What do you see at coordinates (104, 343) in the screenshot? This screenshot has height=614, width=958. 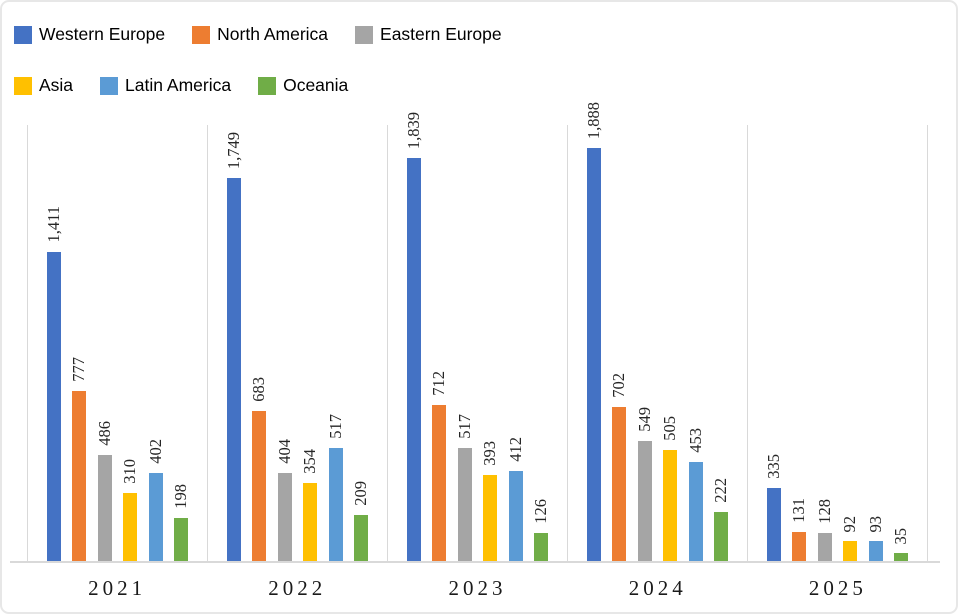 I see `bar-cell: 486` at bounding box center [104, 343].